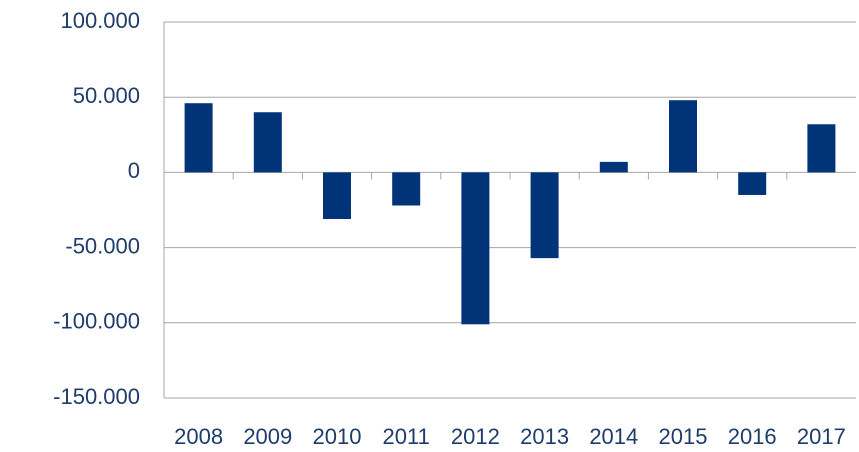 The width and height of the screenshot is (859, 452). I want to click on x-tick-label: 2013, so click(544, 436).